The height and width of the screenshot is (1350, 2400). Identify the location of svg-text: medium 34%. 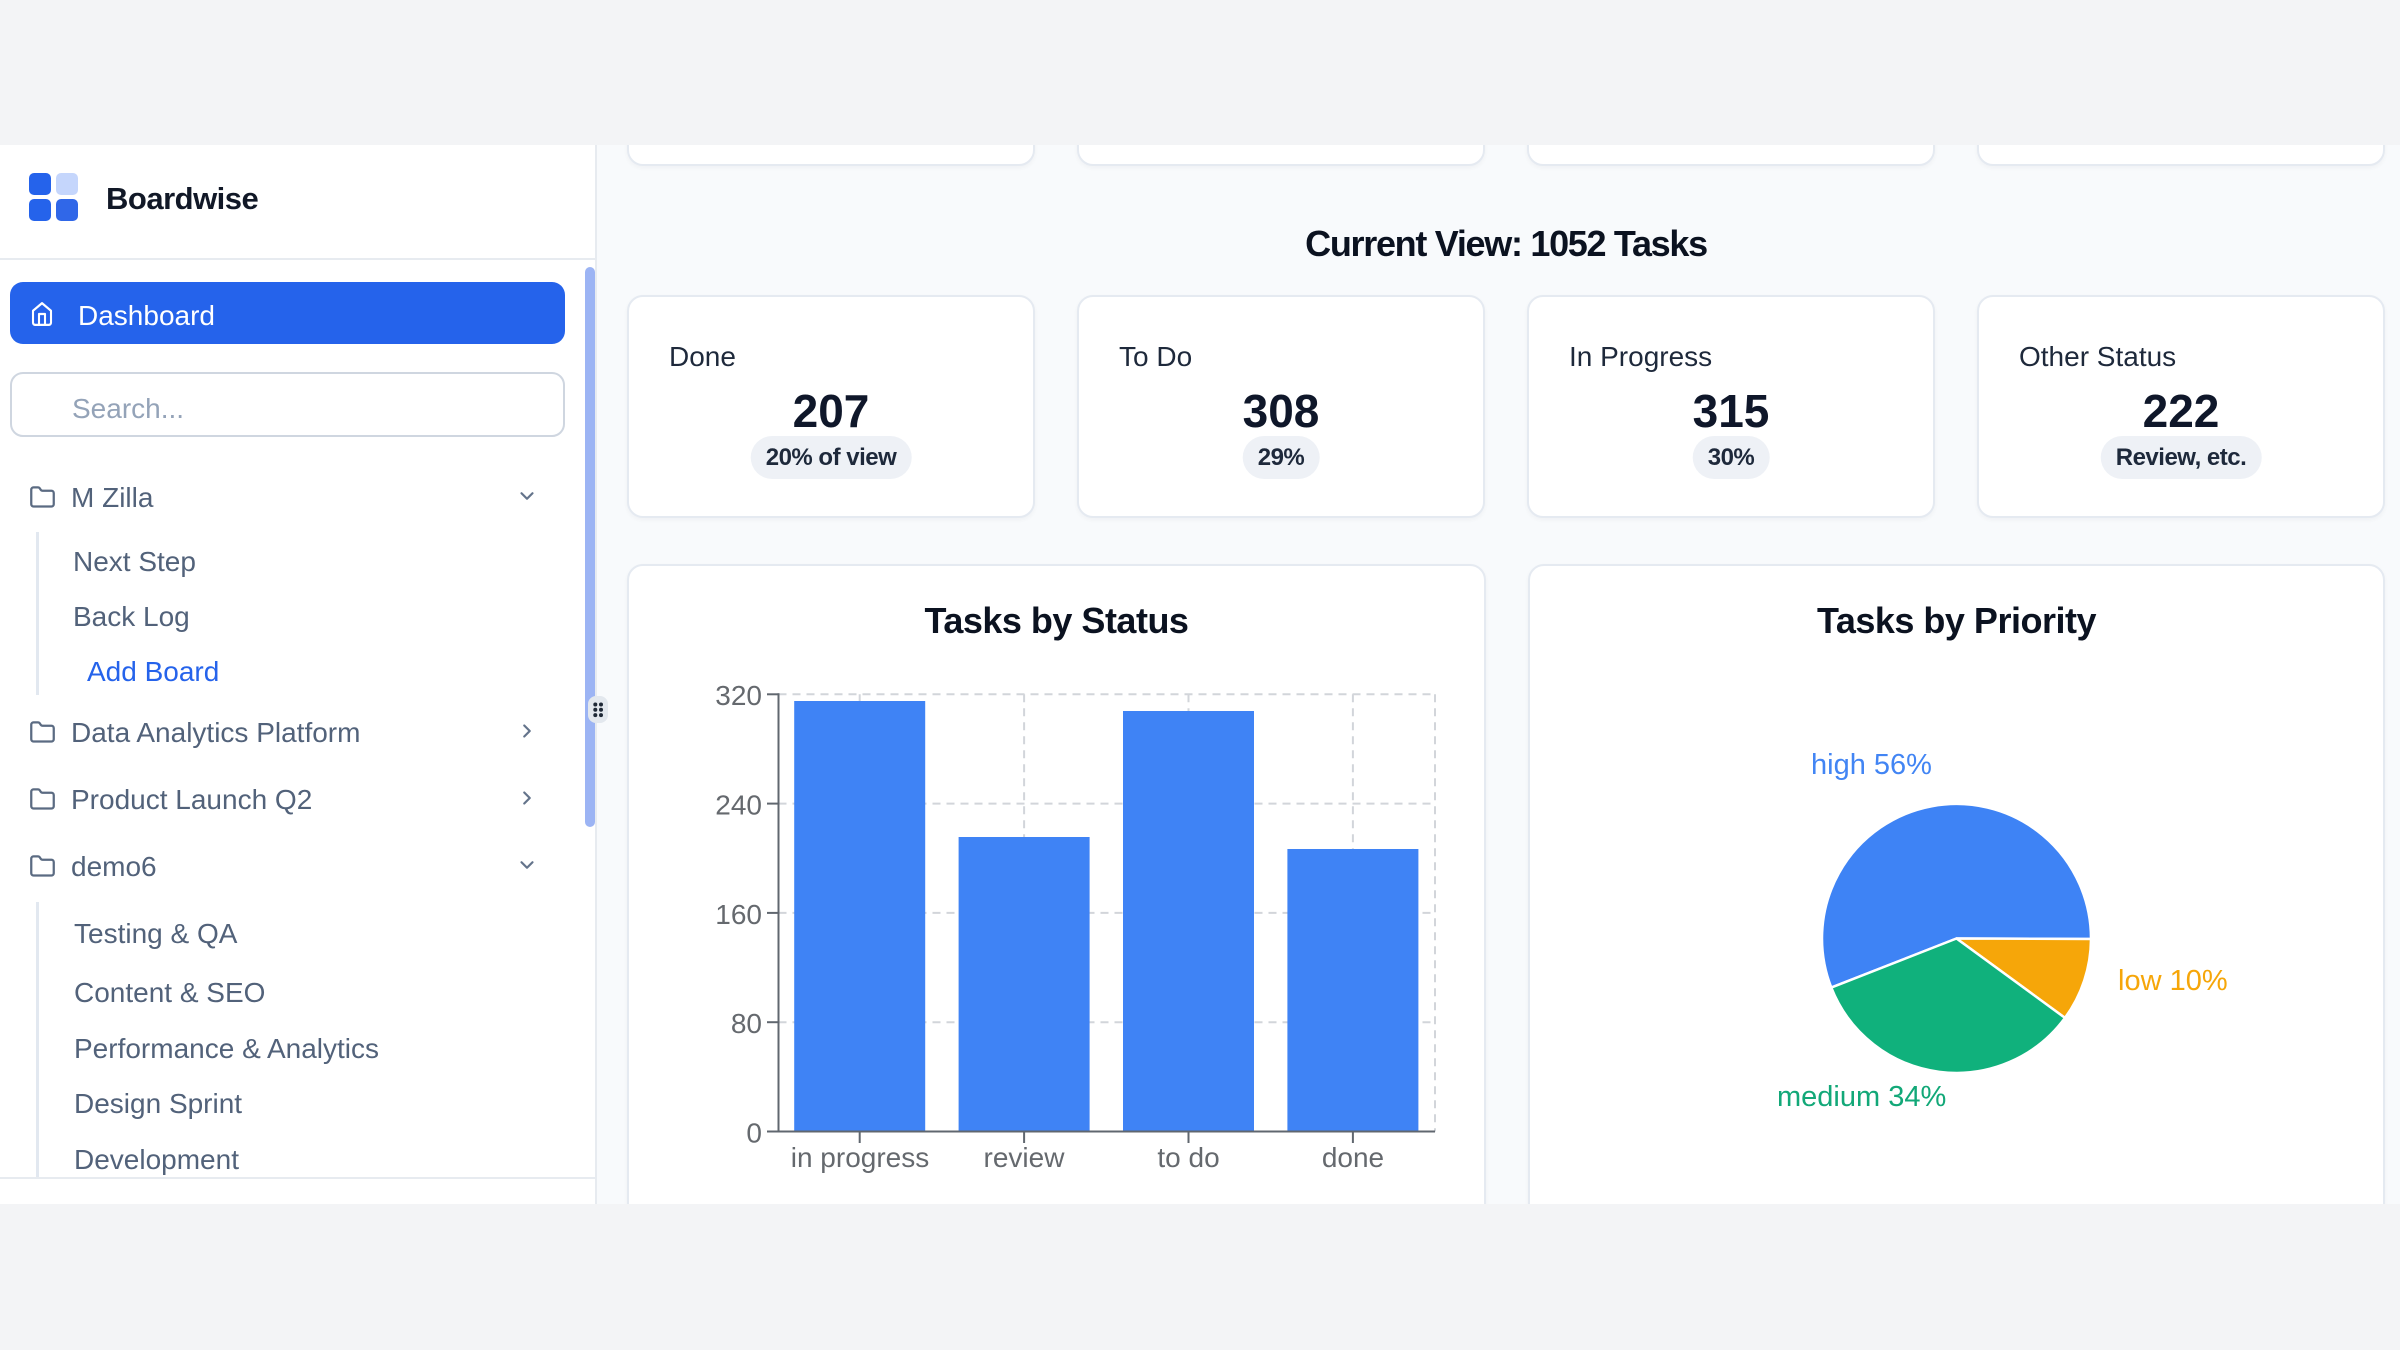
(1861, 1097).